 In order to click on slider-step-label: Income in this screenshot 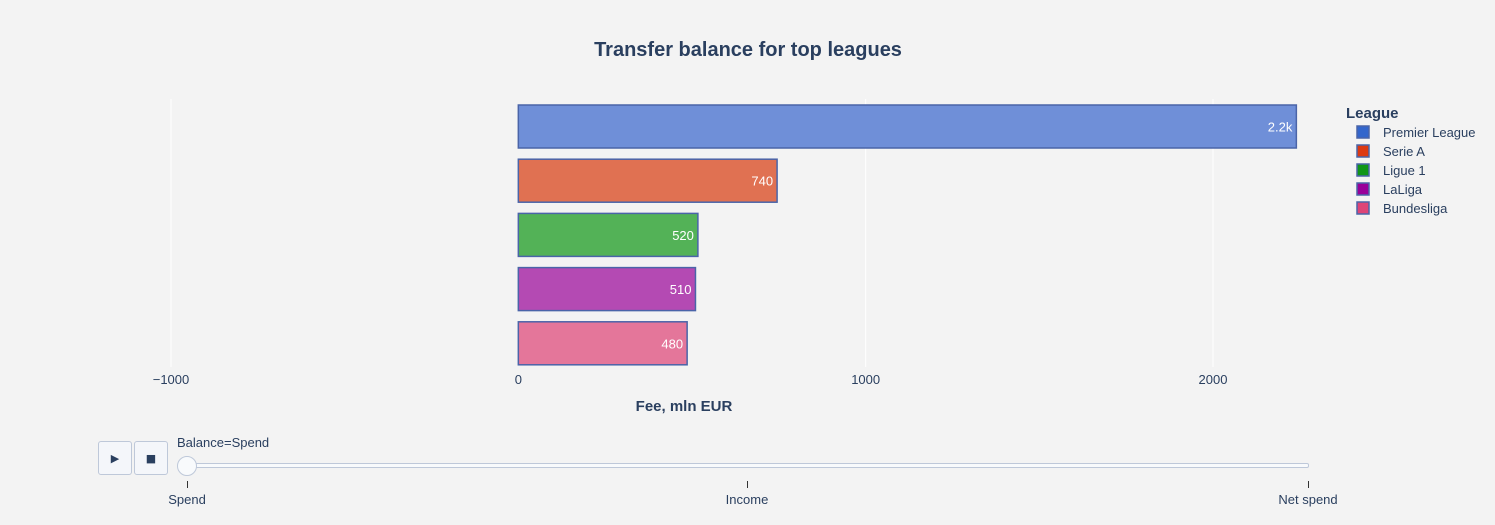, I will do `click(747, 499)`.